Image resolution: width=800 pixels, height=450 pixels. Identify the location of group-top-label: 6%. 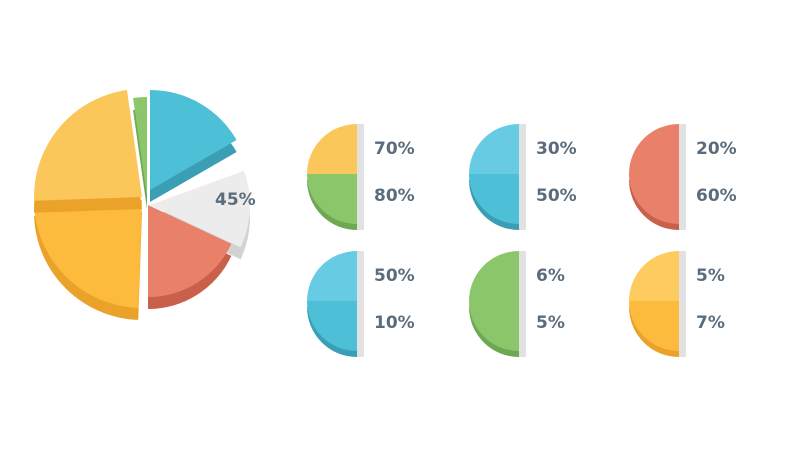
(550, 276).